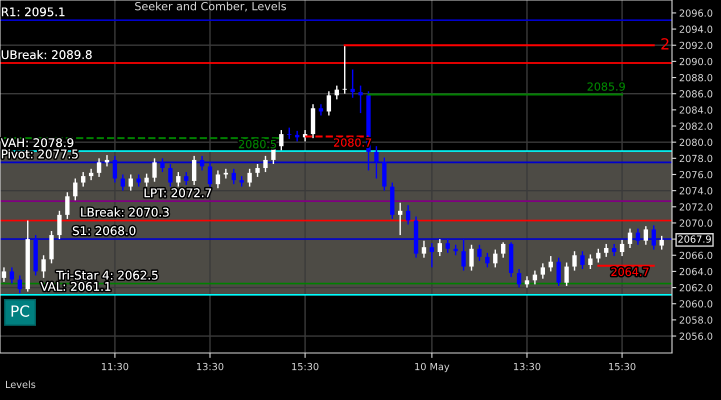 Image resolution: width=721 pixels, height=400 pixels. What do you see at coordinates (37, 143) in the screenshot?
I see `ref-line-label: VAH: 2078.9` at bounding box center [37, 143].